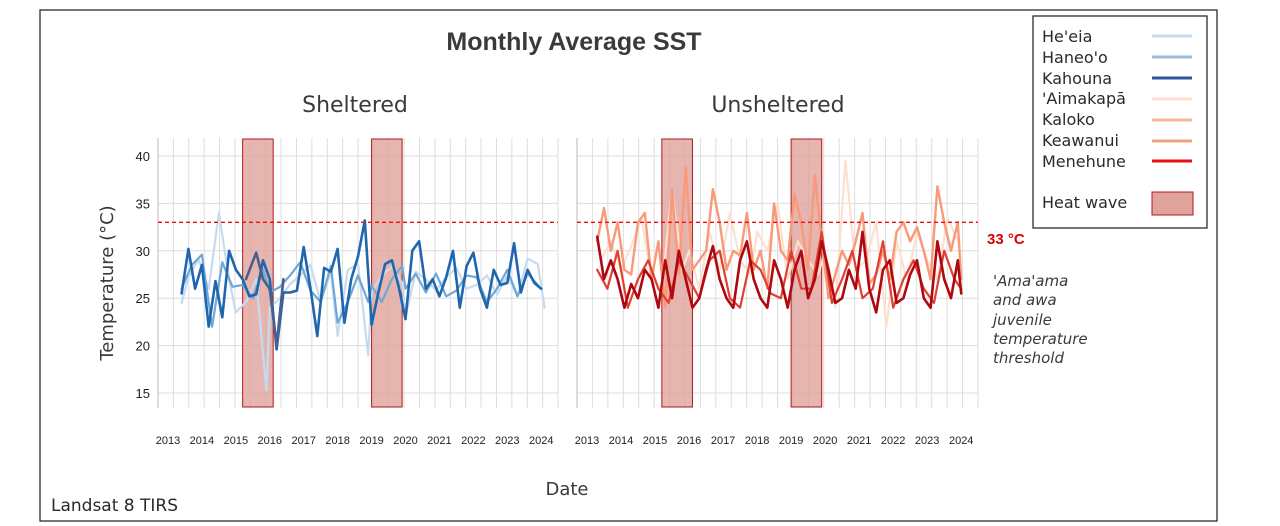  I want to click on legend-label-aimakapa: 'Aimakapā, so click(1084, 98).